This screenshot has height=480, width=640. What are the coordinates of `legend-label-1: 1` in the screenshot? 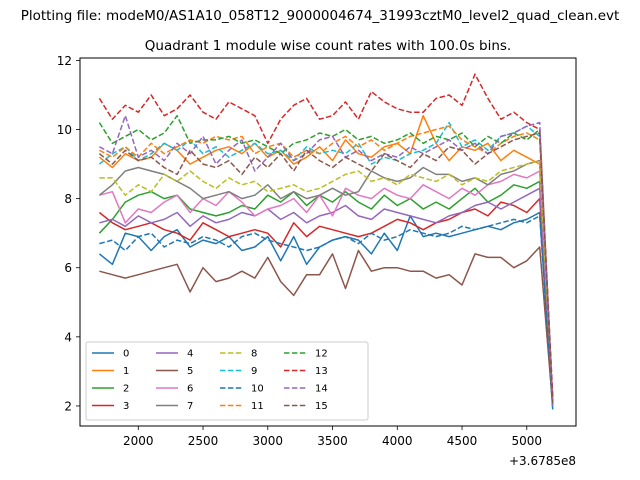 It's located at (126, 371).